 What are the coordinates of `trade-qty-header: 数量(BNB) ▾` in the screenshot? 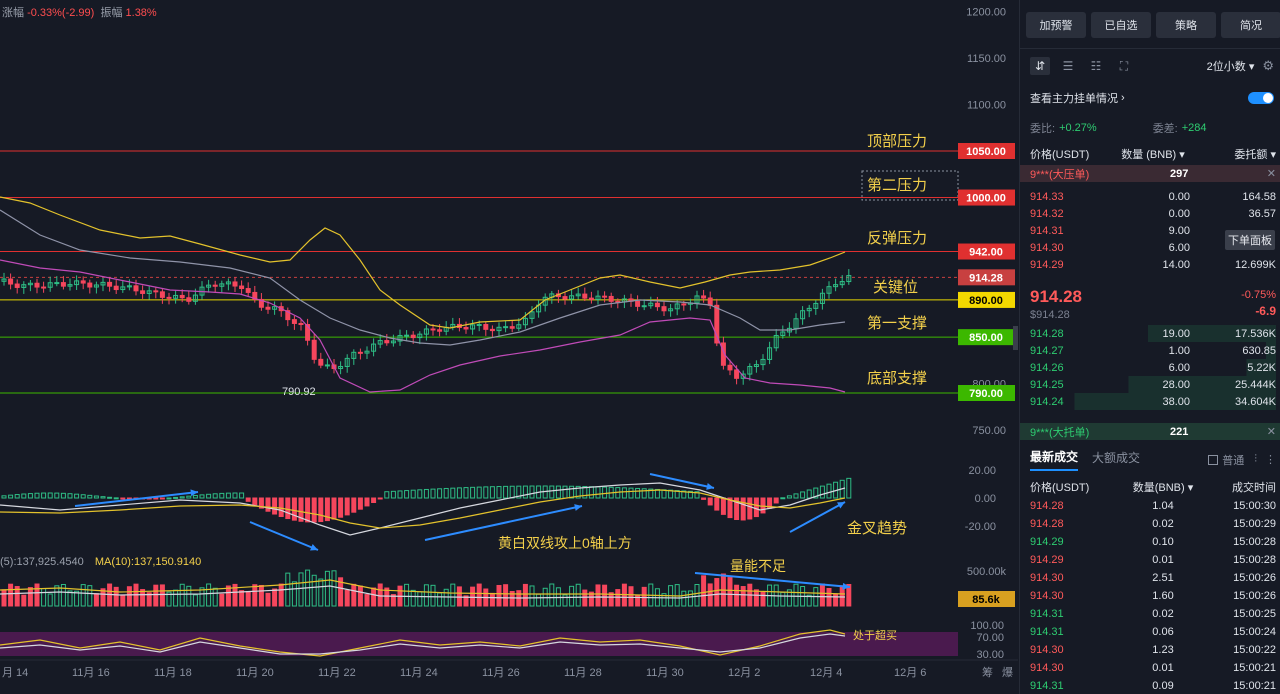 It's located at (1163, 488).